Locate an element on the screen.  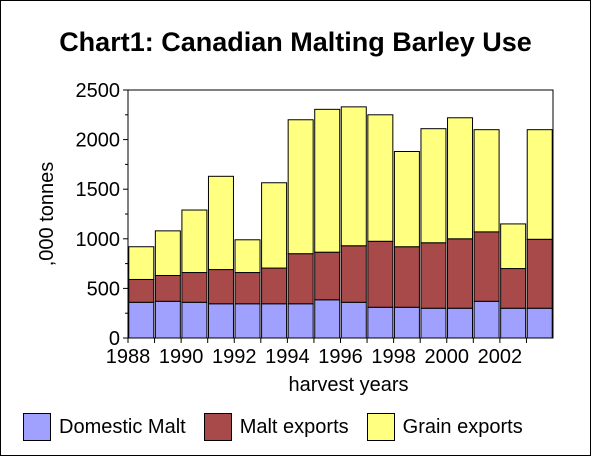
legend-label: Grain exports is located at coordinates (462, 426).